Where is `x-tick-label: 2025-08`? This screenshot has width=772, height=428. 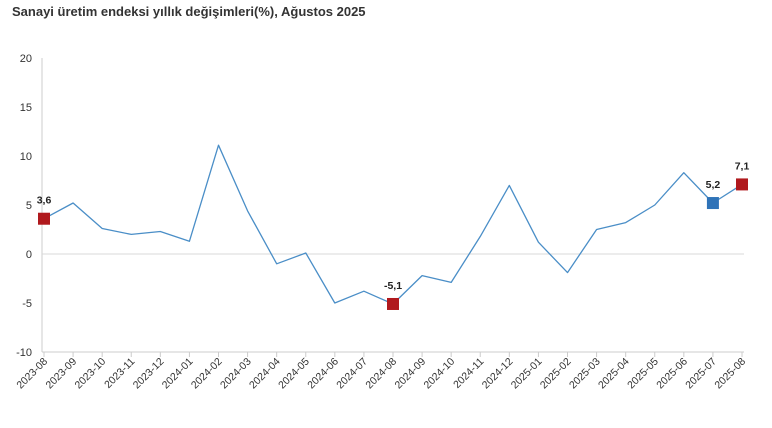 x-tick-label: 2025-08 is located at coordinates (730, 374).